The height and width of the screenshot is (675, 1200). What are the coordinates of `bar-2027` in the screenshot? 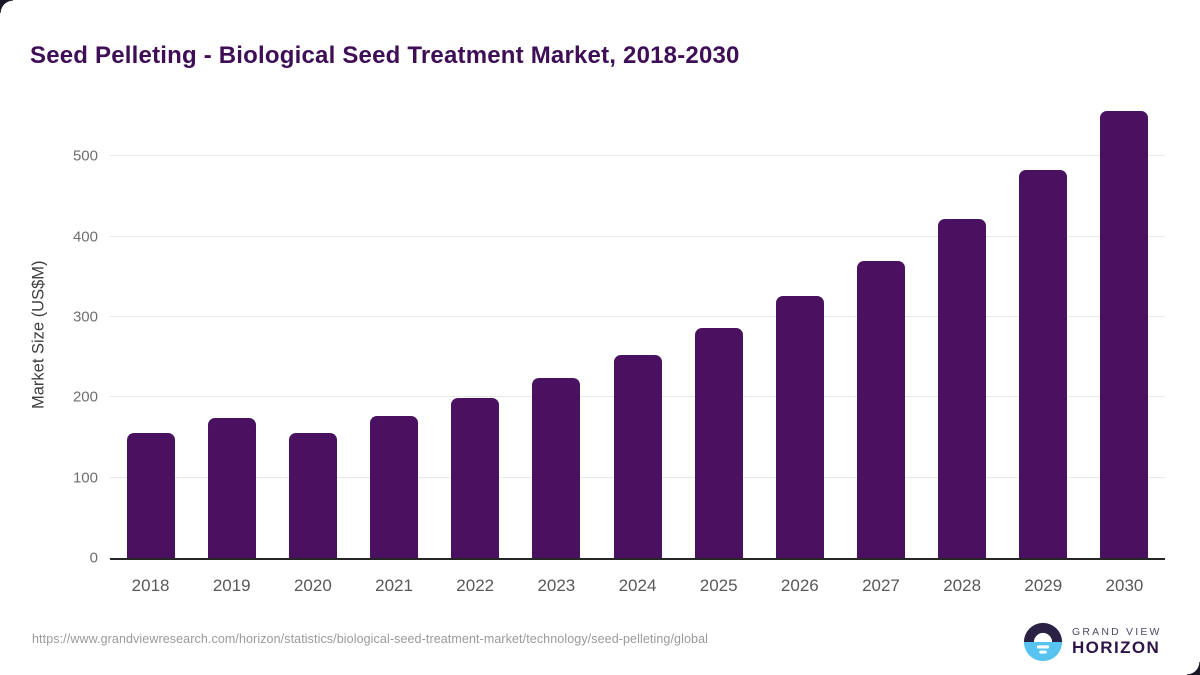 It's located at (880, 409).